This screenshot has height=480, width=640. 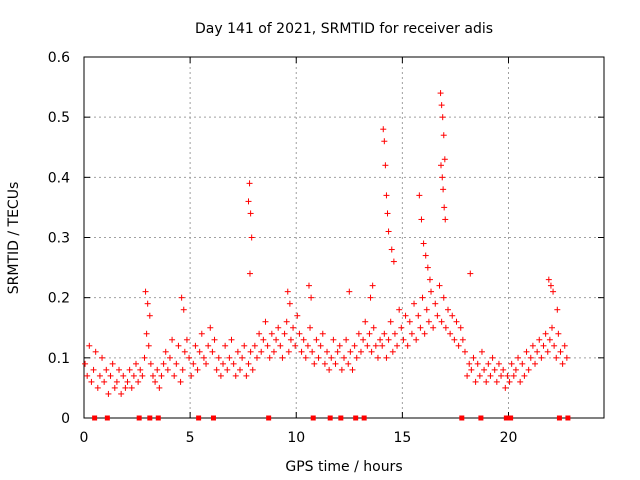 What do you see at coordinates (65, 419) in the screenshot?
I see `y-tick-label: 0` at bounding box center [65, 419].